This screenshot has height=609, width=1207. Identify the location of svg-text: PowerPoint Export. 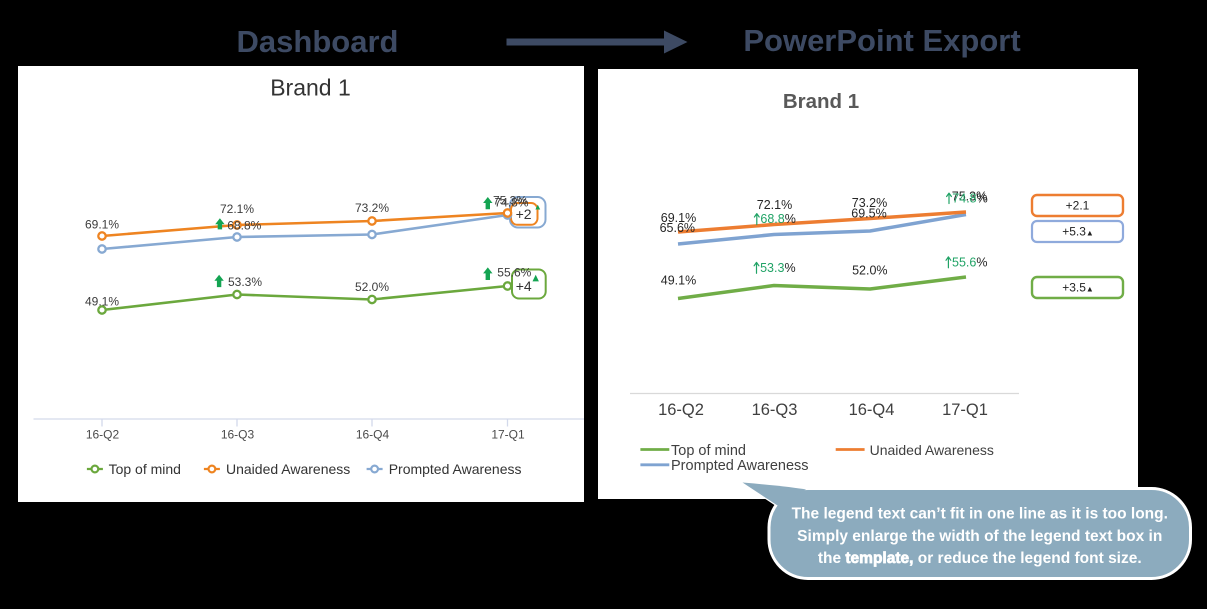
(881, 40).